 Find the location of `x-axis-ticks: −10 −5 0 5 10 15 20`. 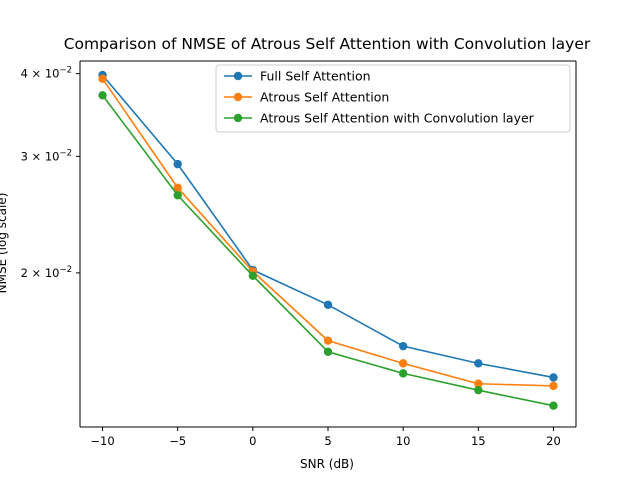

x-axis-ticks: −10 −5 0 5 10 15 20 is located at coordinates (325, 437).